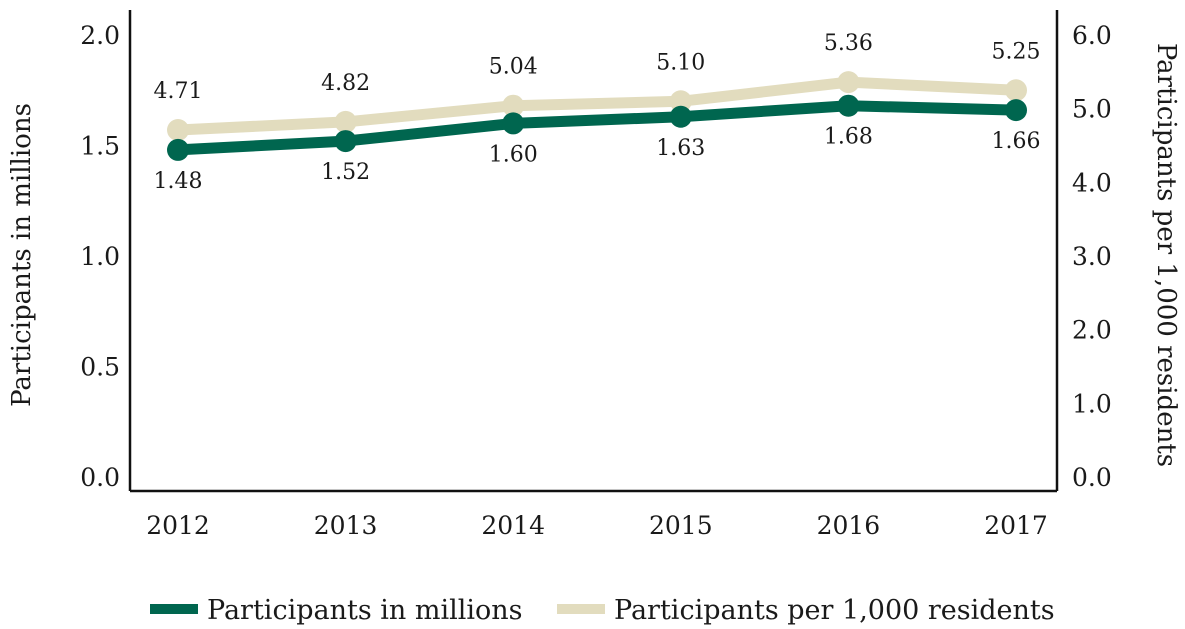  I want to click on left-tick-label: 0.0, so click(100, 477).